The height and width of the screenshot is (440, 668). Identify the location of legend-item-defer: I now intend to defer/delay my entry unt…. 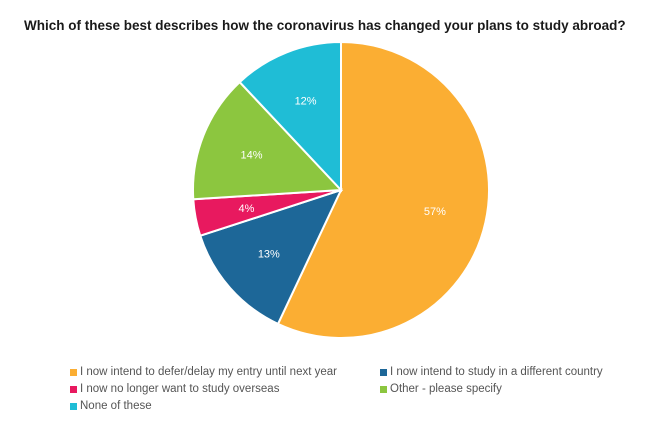
(225, 372).